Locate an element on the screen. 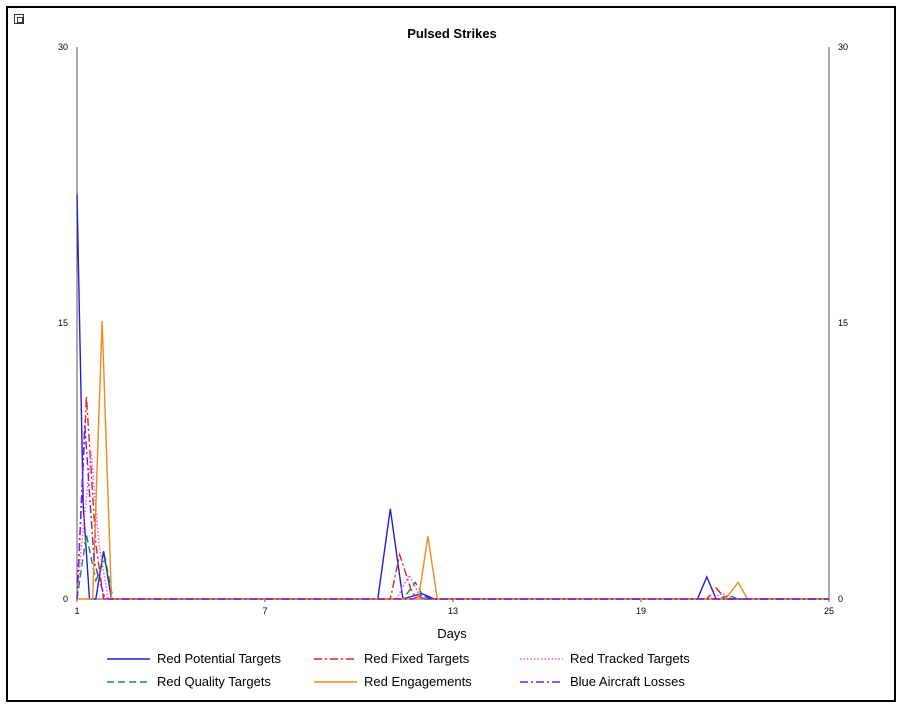  x-axis-label: Days is located at coordinates (452, 633).